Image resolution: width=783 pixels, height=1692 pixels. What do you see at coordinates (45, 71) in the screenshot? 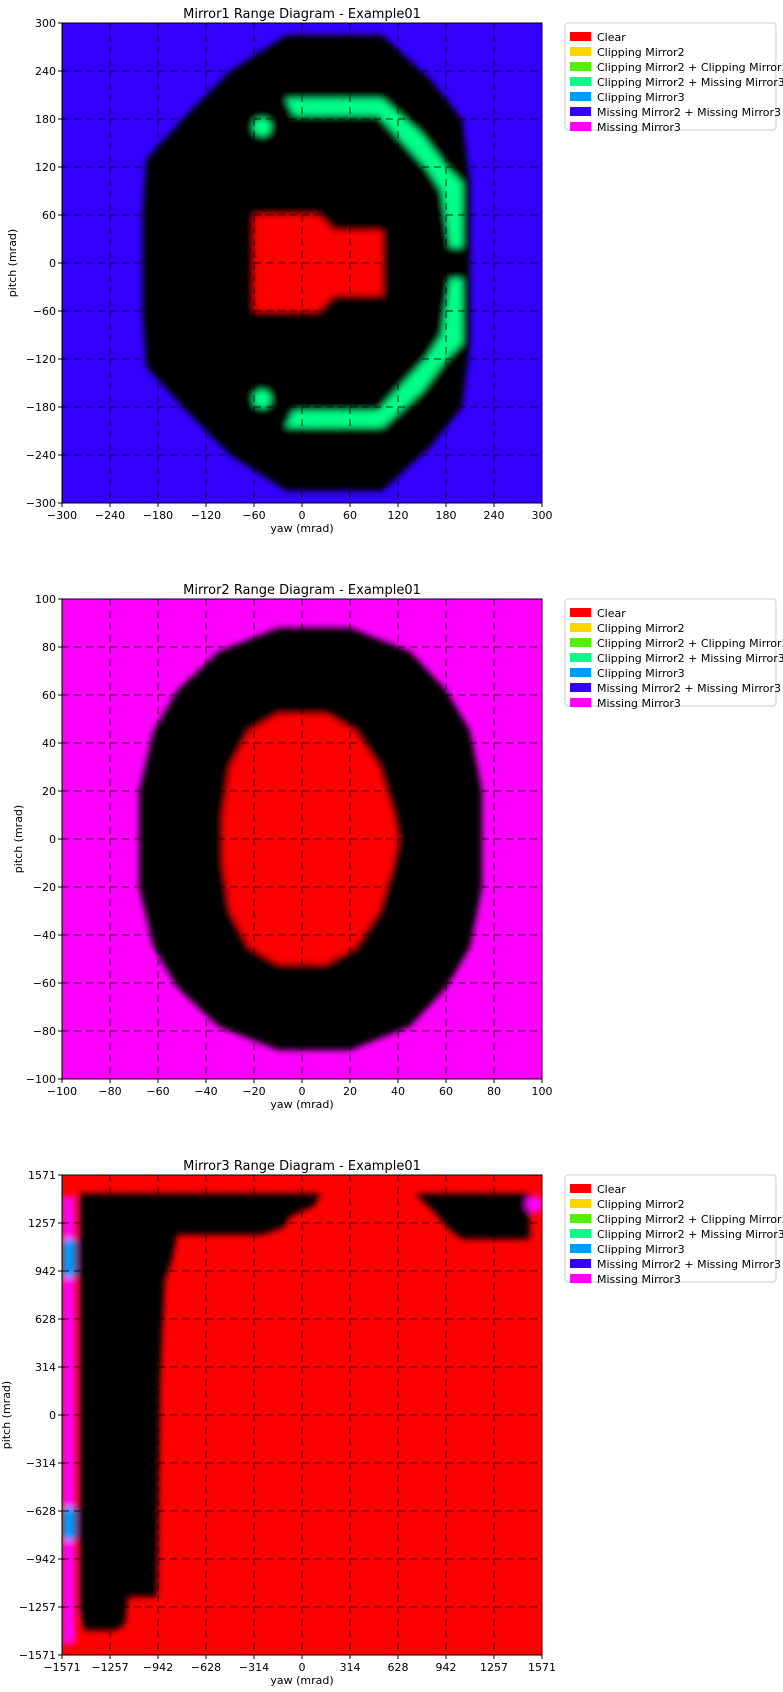
I see `y-tick-label: 240` at bounding box center [45, 71].